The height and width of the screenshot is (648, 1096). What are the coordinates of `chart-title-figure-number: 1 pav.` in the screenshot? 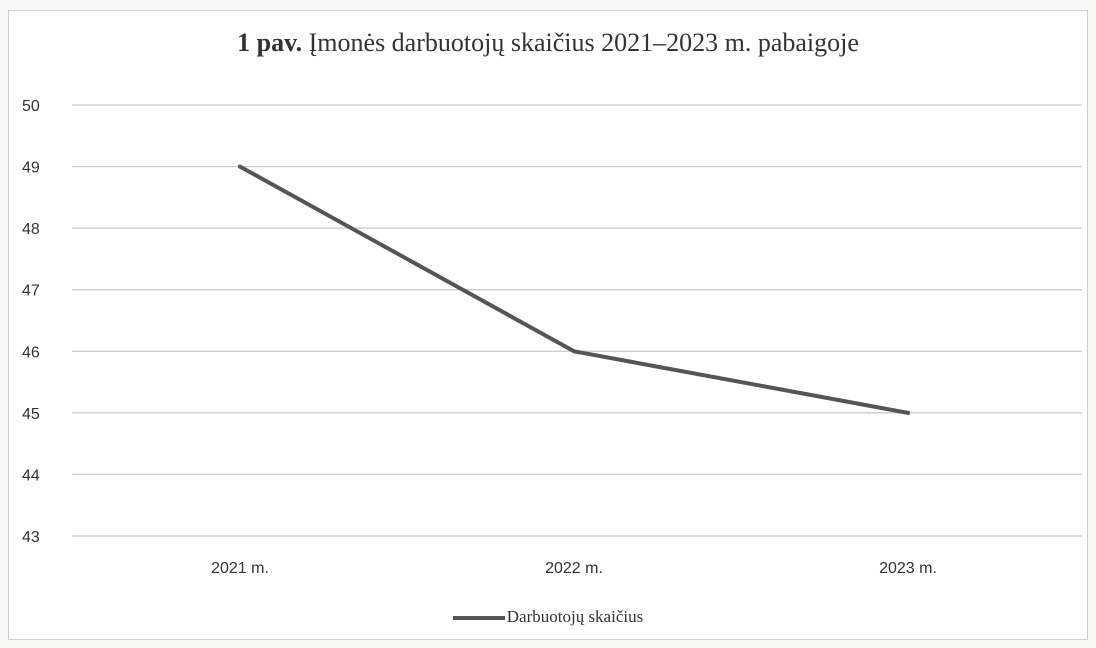 It's located at (270, 42).